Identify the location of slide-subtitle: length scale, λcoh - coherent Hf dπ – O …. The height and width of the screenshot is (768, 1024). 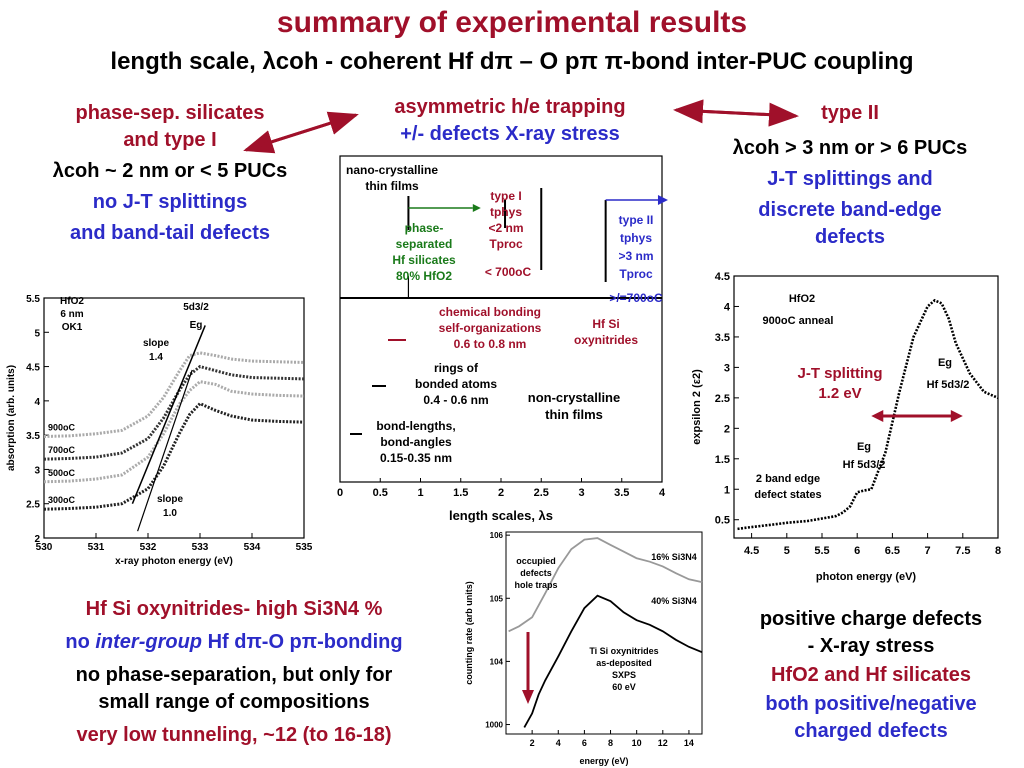
(512, 61).